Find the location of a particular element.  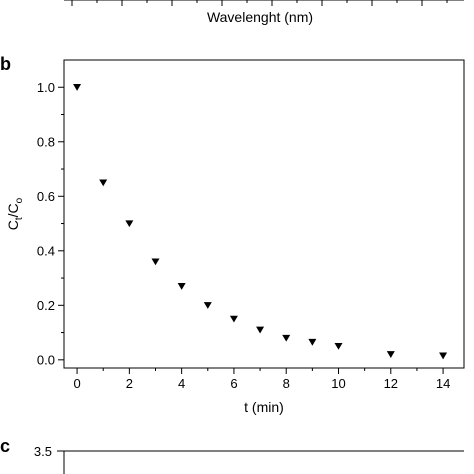

x-tick-label: 14 is located at coordinates (443, 383).